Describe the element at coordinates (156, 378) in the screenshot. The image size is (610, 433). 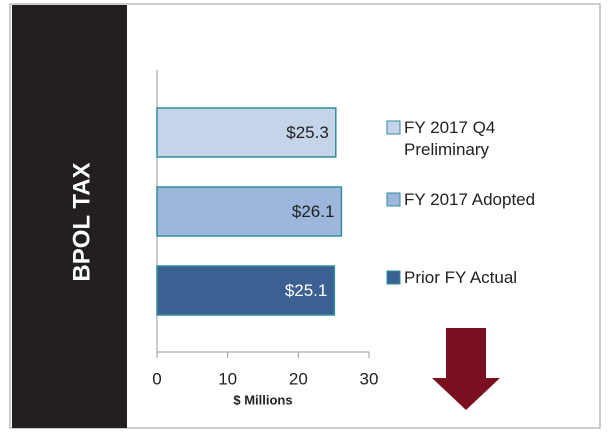
I see `x-tick-label: 0` at that location.